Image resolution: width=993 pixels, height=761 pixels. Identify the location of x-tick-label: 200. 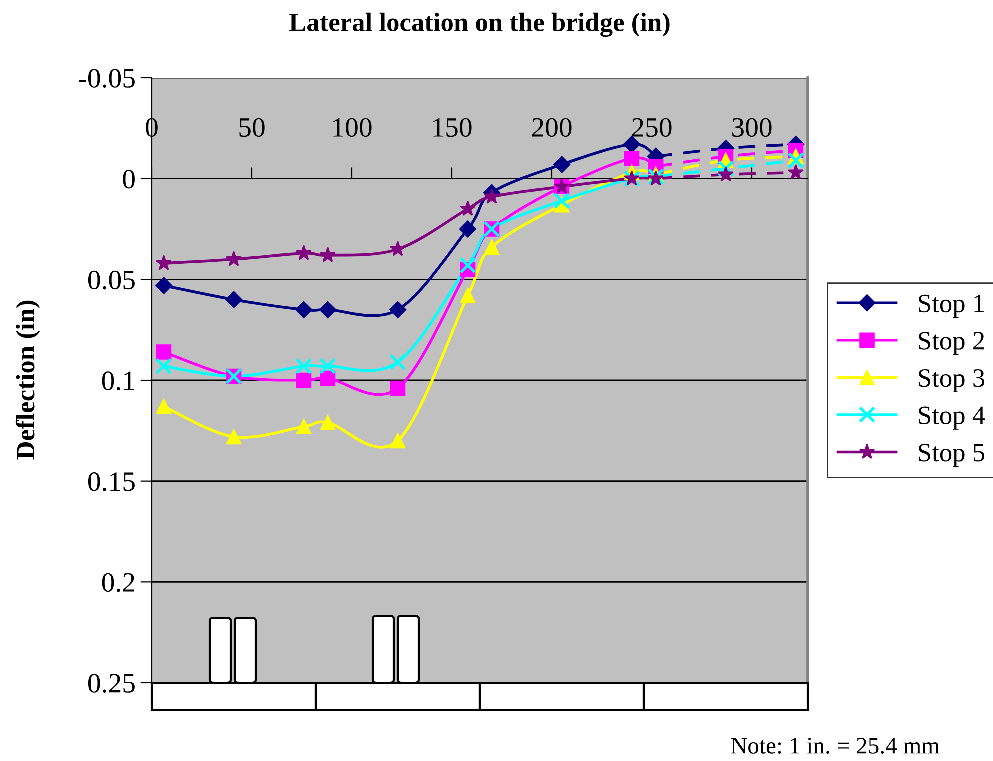
(552, 128).